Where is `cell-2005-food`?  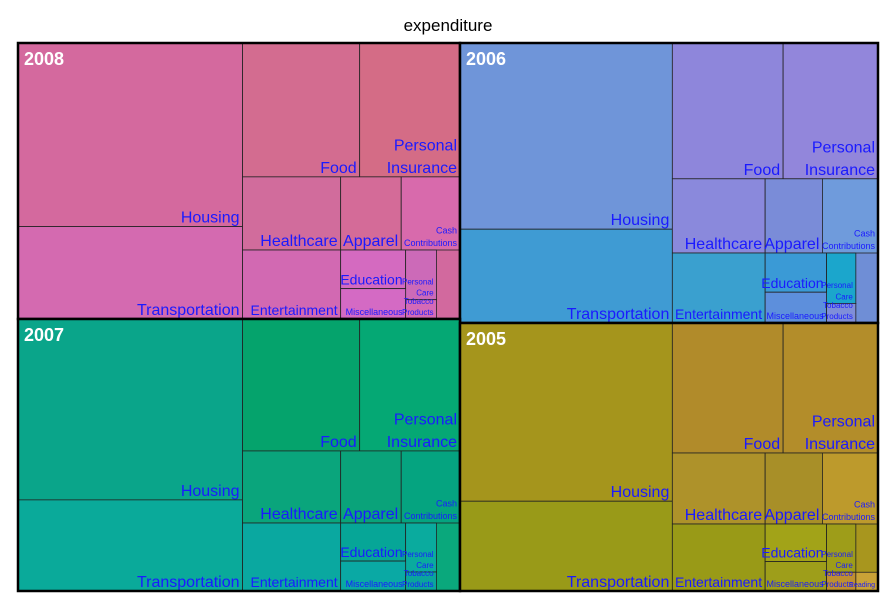 cell-2005-food is located at coordinates (727, 388).